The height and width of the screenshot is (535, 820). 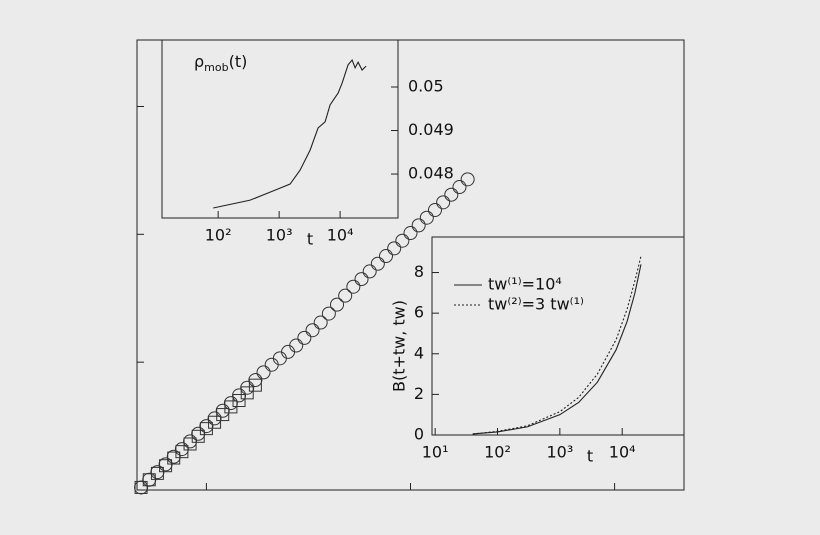 What do you see at coordinates (431, 173) in the screenshot?
I see `y-tick-label: 0.048` at bounding box center [431, 173].